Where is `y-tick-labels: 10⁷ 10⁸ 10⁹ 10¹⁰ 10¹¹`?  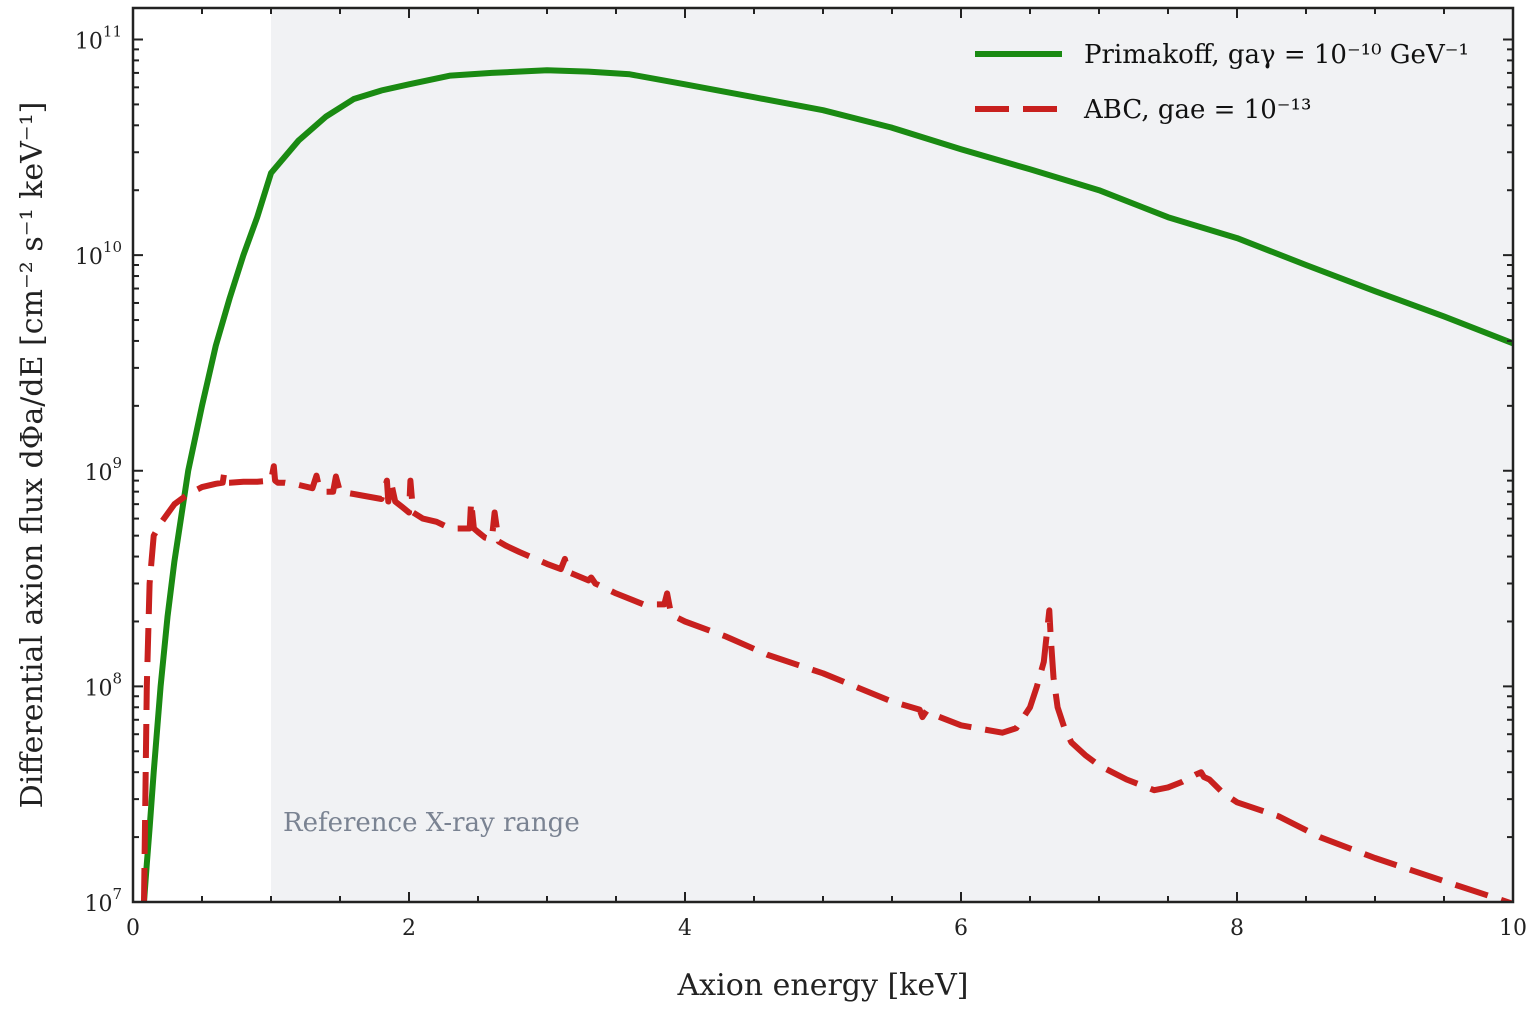 y-tick-labels: 10⁷ 10⁸ 10⁹ 10¹⁰ 10¹¹ is located at coordinates (98, 470).